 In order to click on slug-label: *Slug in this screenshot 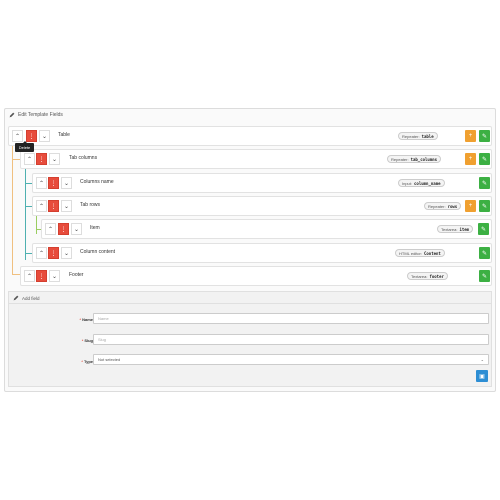, I will do `click(71, 340)`.